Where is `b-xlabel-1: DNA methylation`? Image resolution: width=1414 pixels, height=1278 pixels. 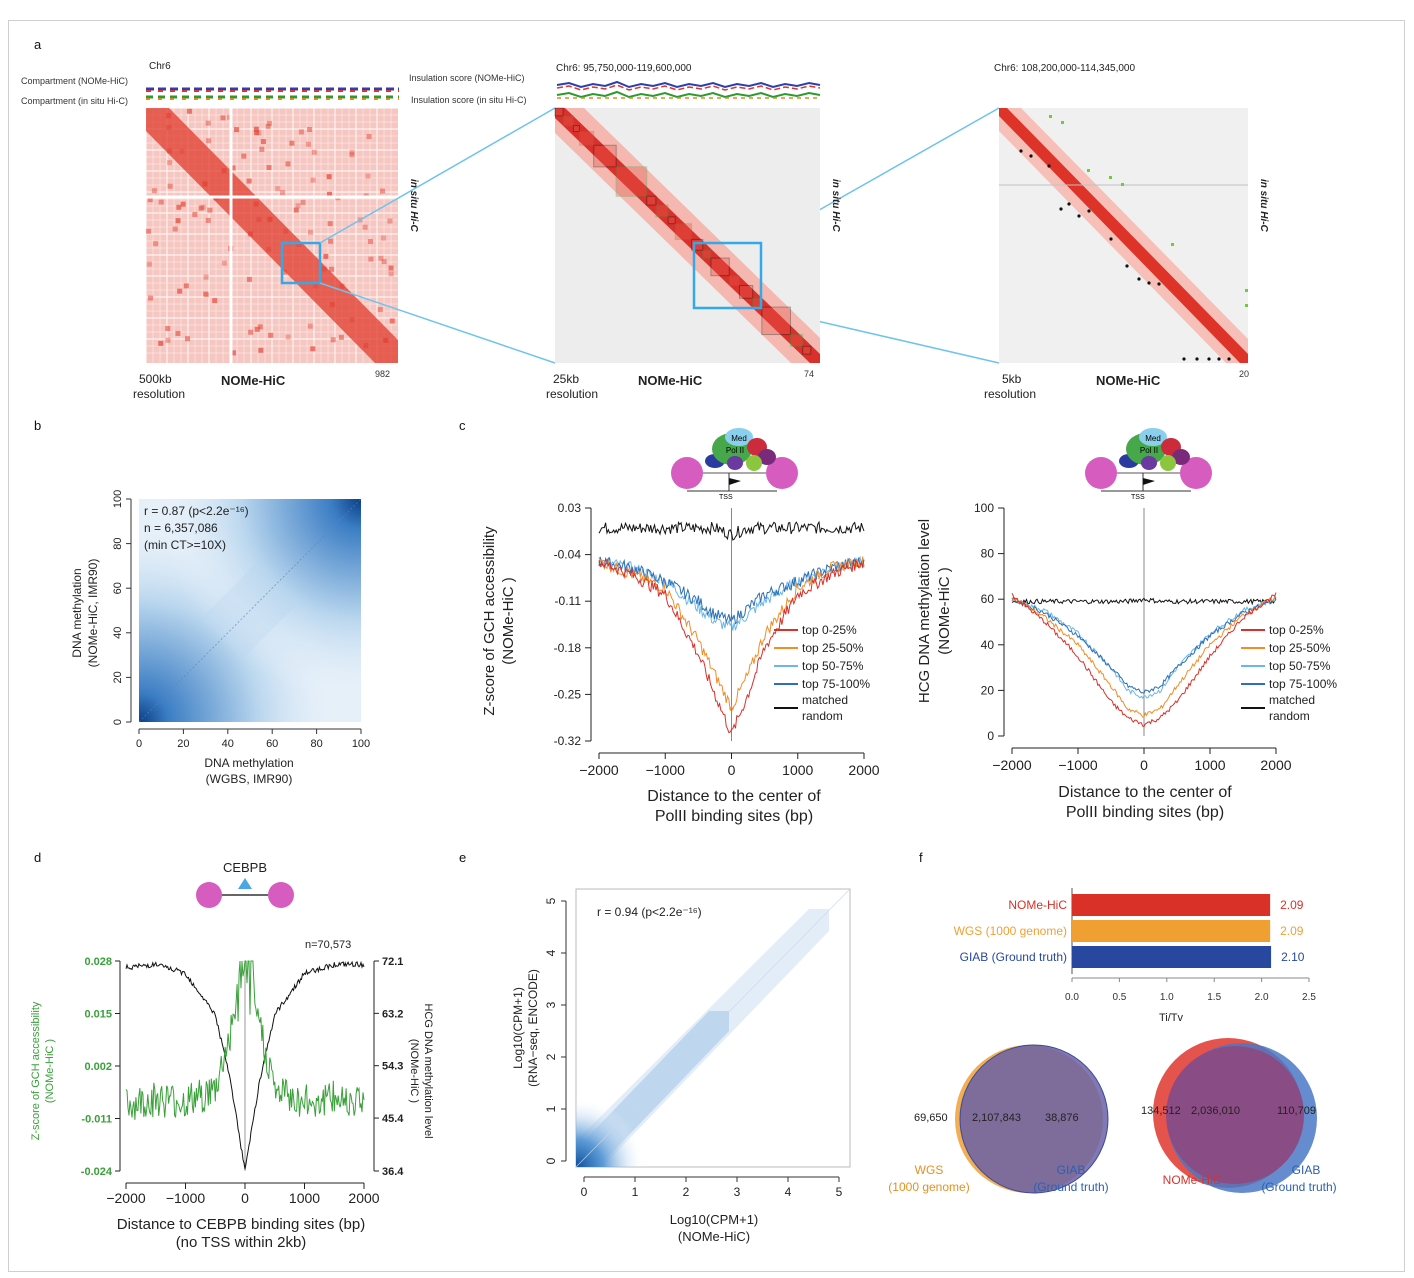 b-xlabel-1: DNA methylation is located at coordinates (248, 763).